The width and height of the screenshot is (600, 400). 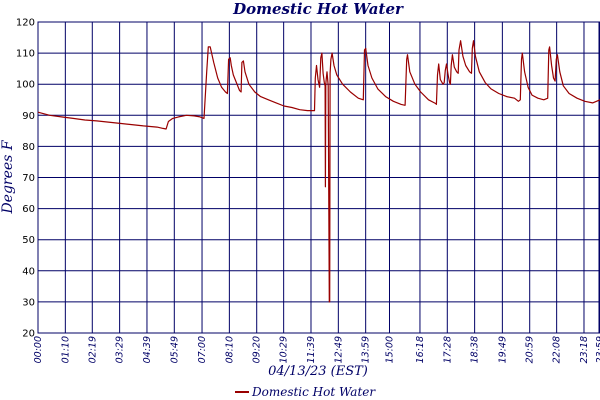 What do you see at coordinates (28, 209) in the screenshot?
I see `y-tick-label: 60` at bounding box center [28, 209].